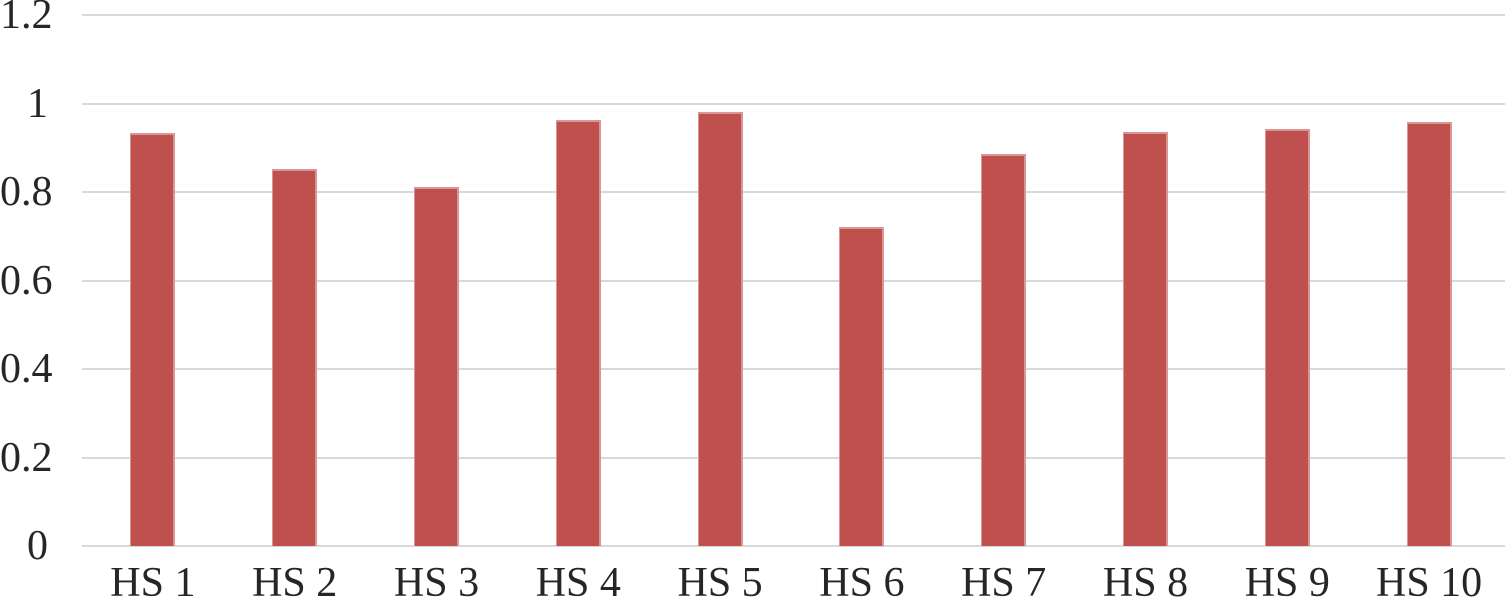 The width and height of the screenshot is (1505, 609). Describe the element at coordinates (37, 546) in the screenshot. I see `y-tick-label: 0` at that location.